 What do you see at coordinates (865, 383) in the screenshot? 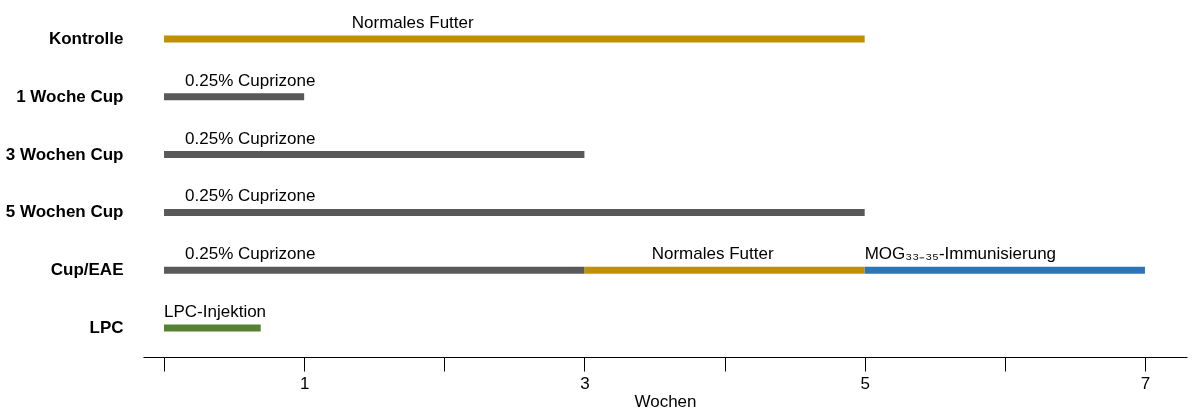
I see `x-tick-label: 5` at bounding box center [865, 383].